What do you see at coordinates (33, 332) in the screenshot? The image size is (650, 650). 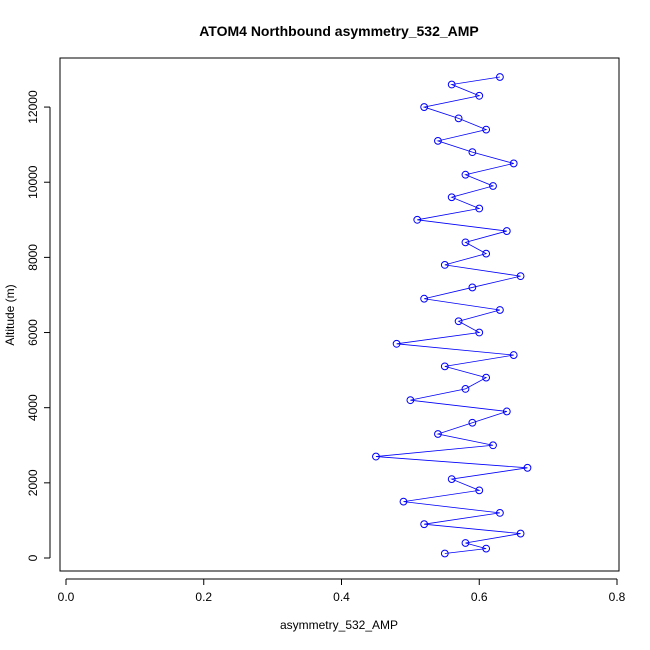 I see `y-tick-label: 6000` at bounding box center [33, 332].